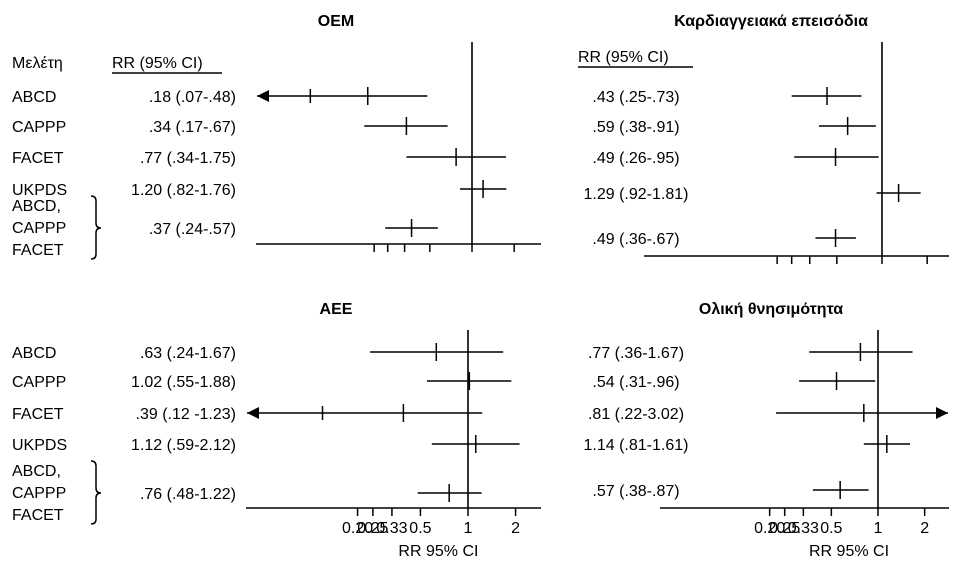  What do you see at coordinates (183, 190) in the screenshot?
I see `p1-row-3-rr-label: 1.20 (.82-1.76)` at bounding box center [183, 190].